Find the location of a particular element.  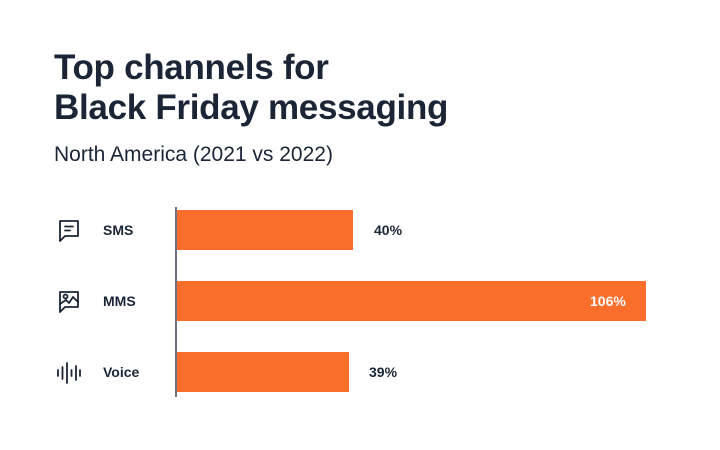

bar-voice is located at coordinates (263, 372).